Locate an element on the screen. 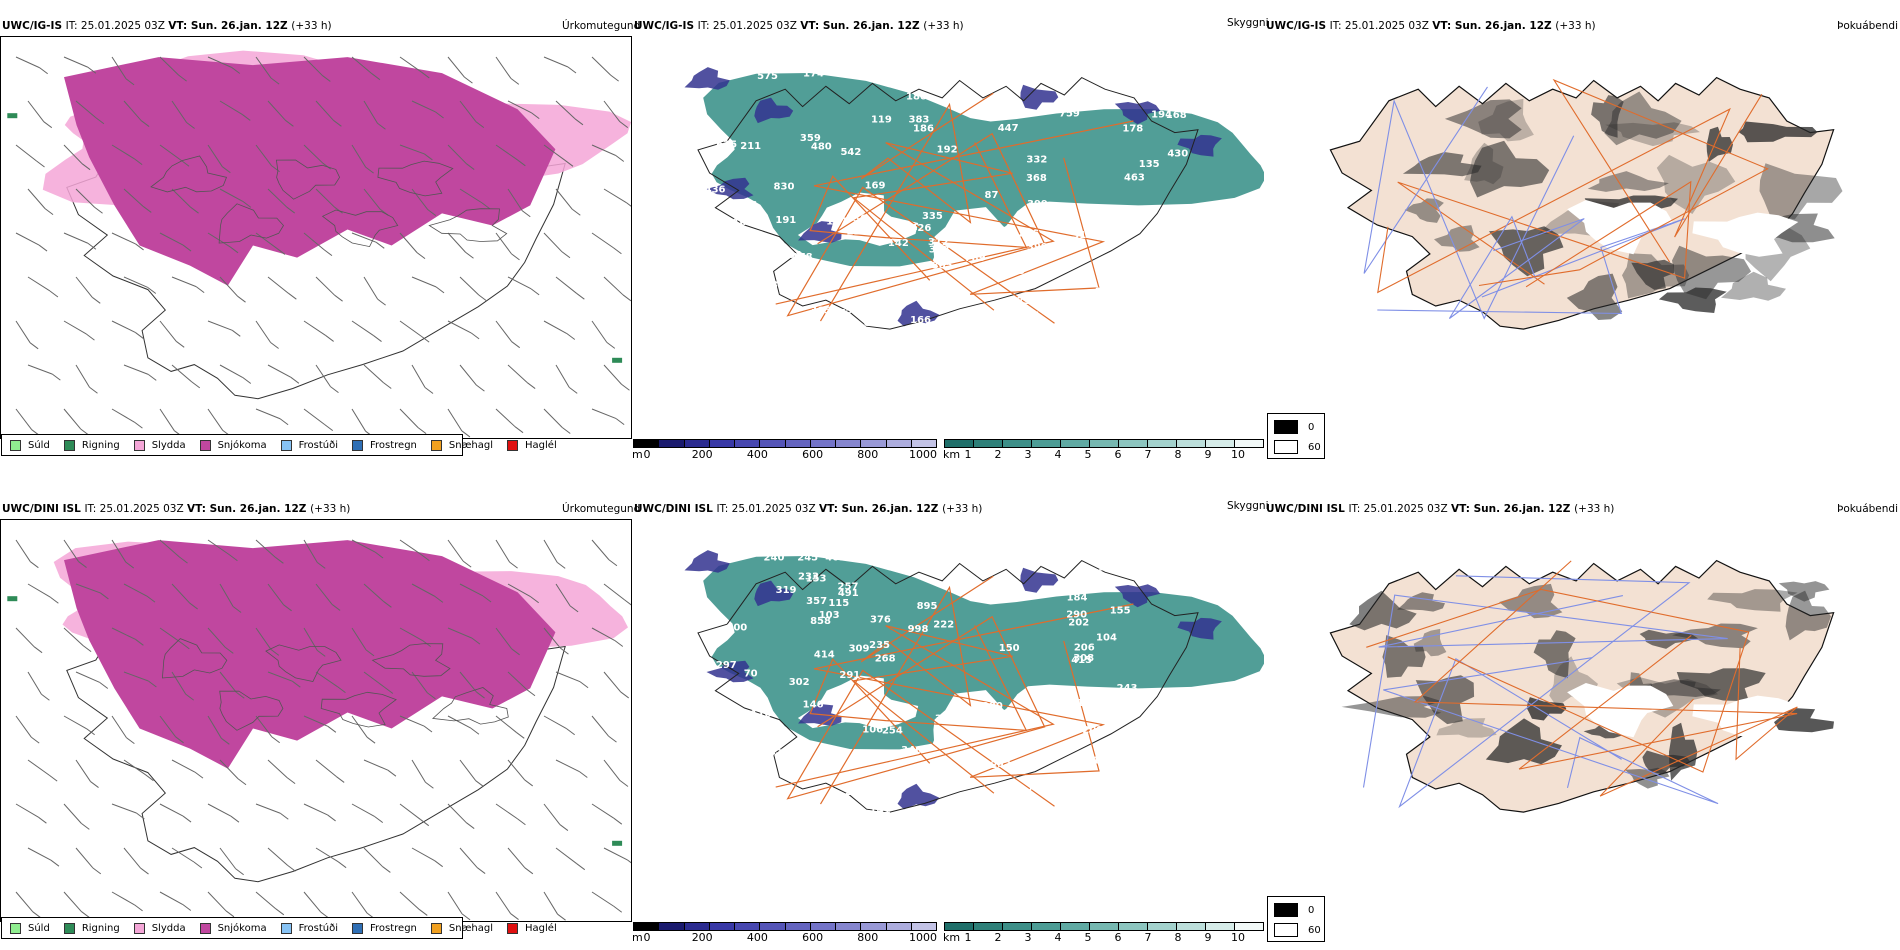 This screenshot has width=1900, height=950. colorbar-unit: km is located at coordinates (952, 454).